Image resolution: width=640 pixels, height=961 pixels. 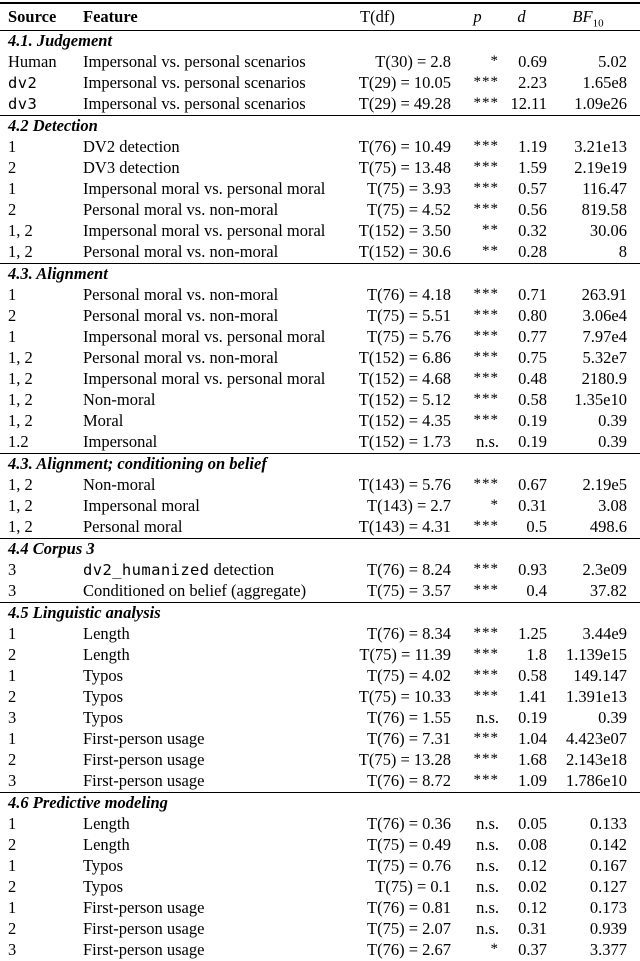 I want to click on table-row: 1 Length T(76) = 8.34 *** 1.25 3.44e9, so click(x=320, y=634).